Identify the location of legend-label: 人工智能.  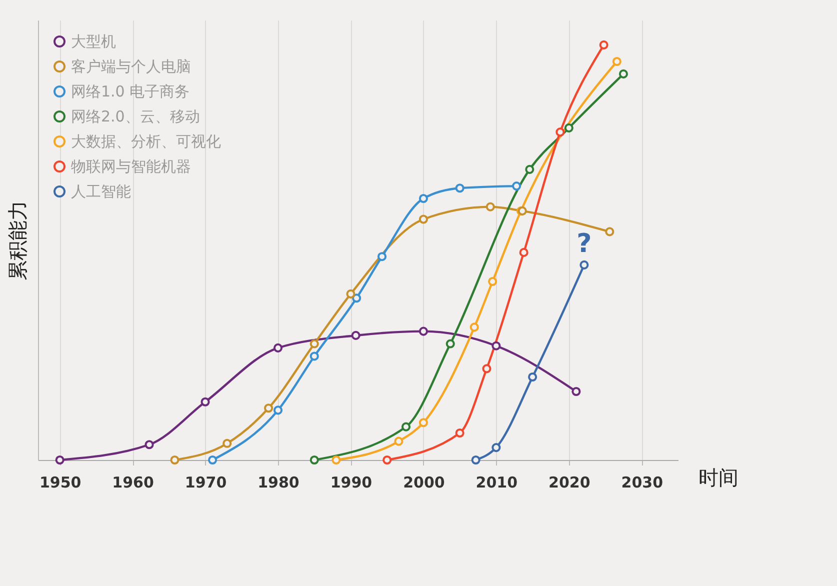
(101, 191).